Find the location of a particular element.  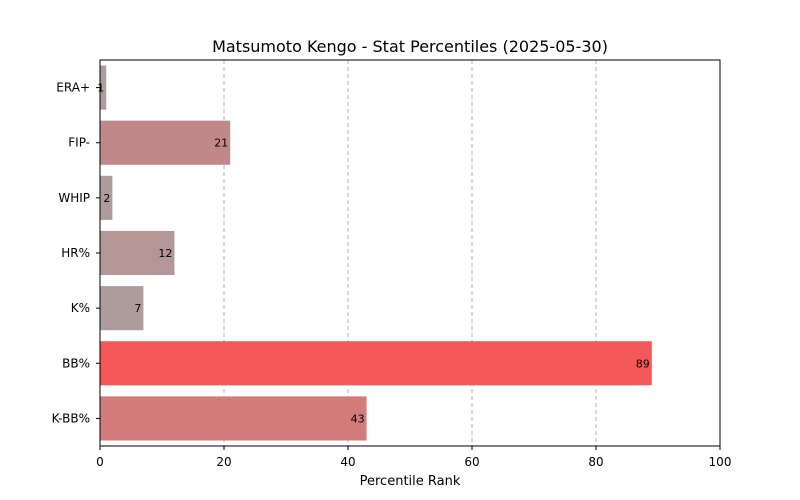

bar-k-bb- is located at coordinates (233, 418).